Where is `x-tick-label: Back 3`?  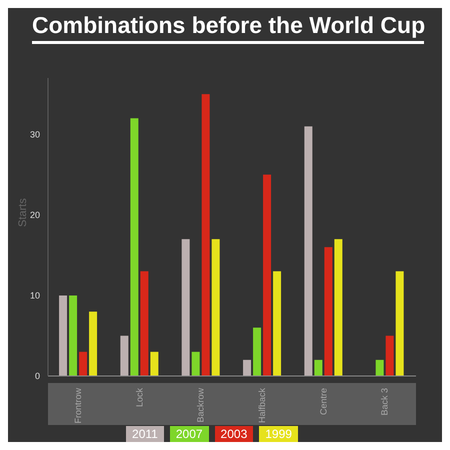
x-tick-label: Back 3 is located at coordinates (385, 402).